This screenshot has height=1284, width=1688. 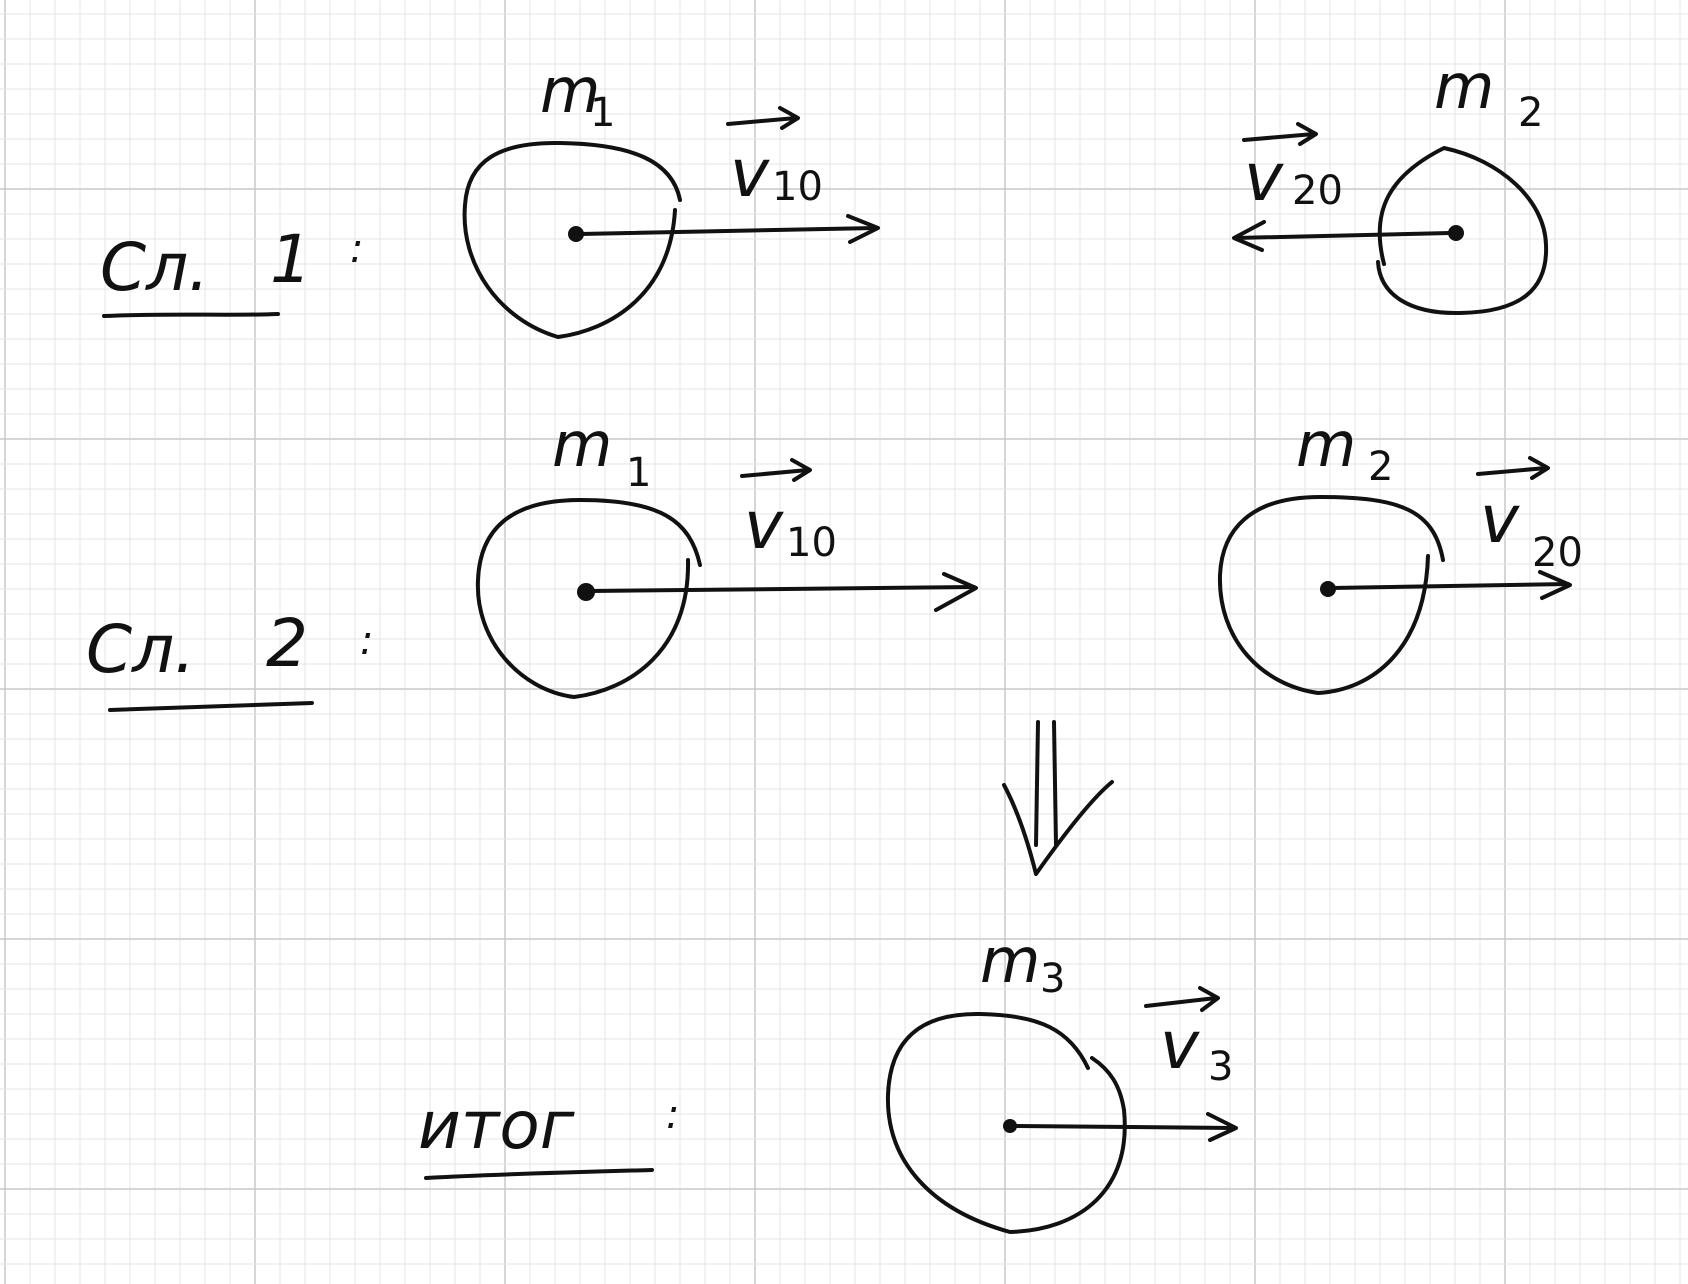 What do you see at coordinates (811, 543) in the screenshot?
I see `case-2-body-1-velocity-index: 10` at bounding box center [811, 543].